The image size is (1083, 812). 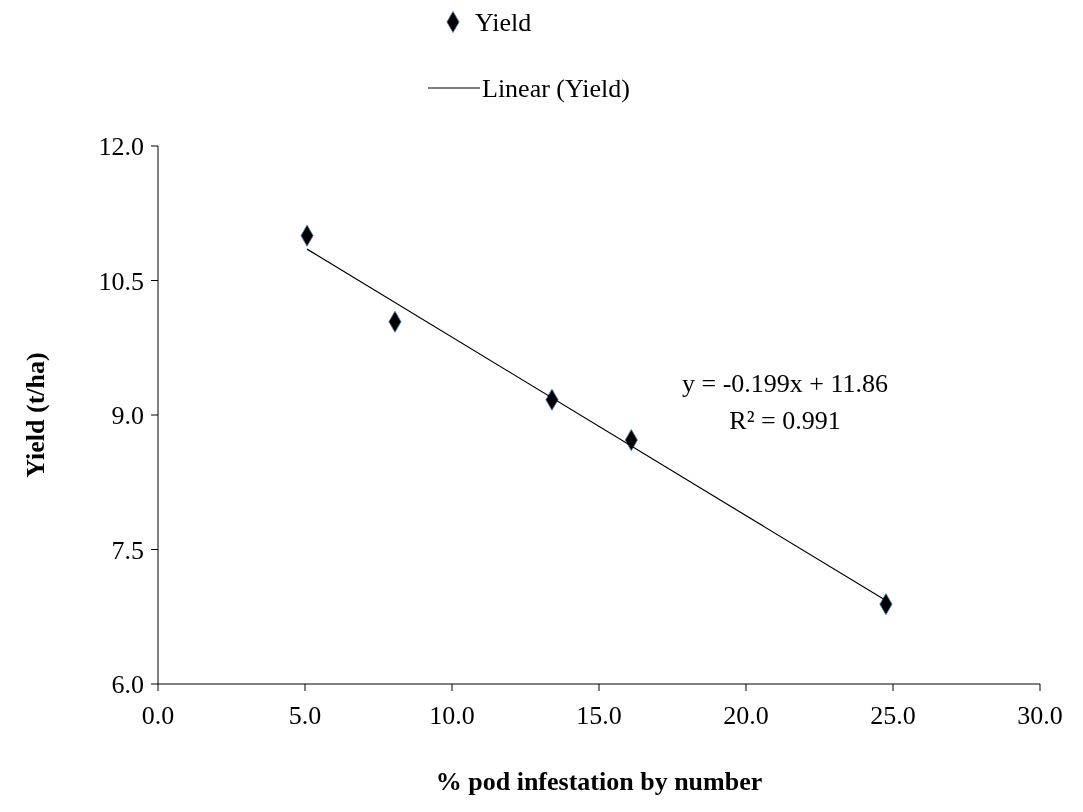 I want to click on annotation: R² = 0.991, so click(x=785, y=420).